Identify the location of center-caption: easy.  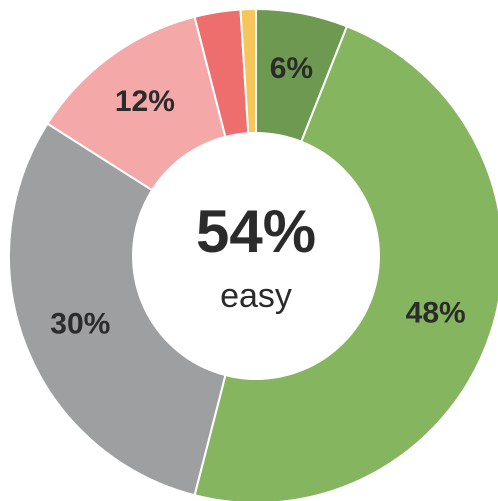
(256, 296).